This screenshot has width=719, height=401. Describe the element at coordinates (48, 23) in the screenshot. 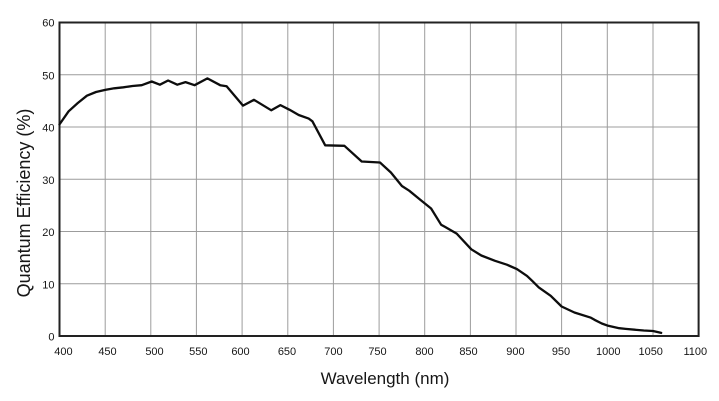

I see `svg-text: 60` at that location.